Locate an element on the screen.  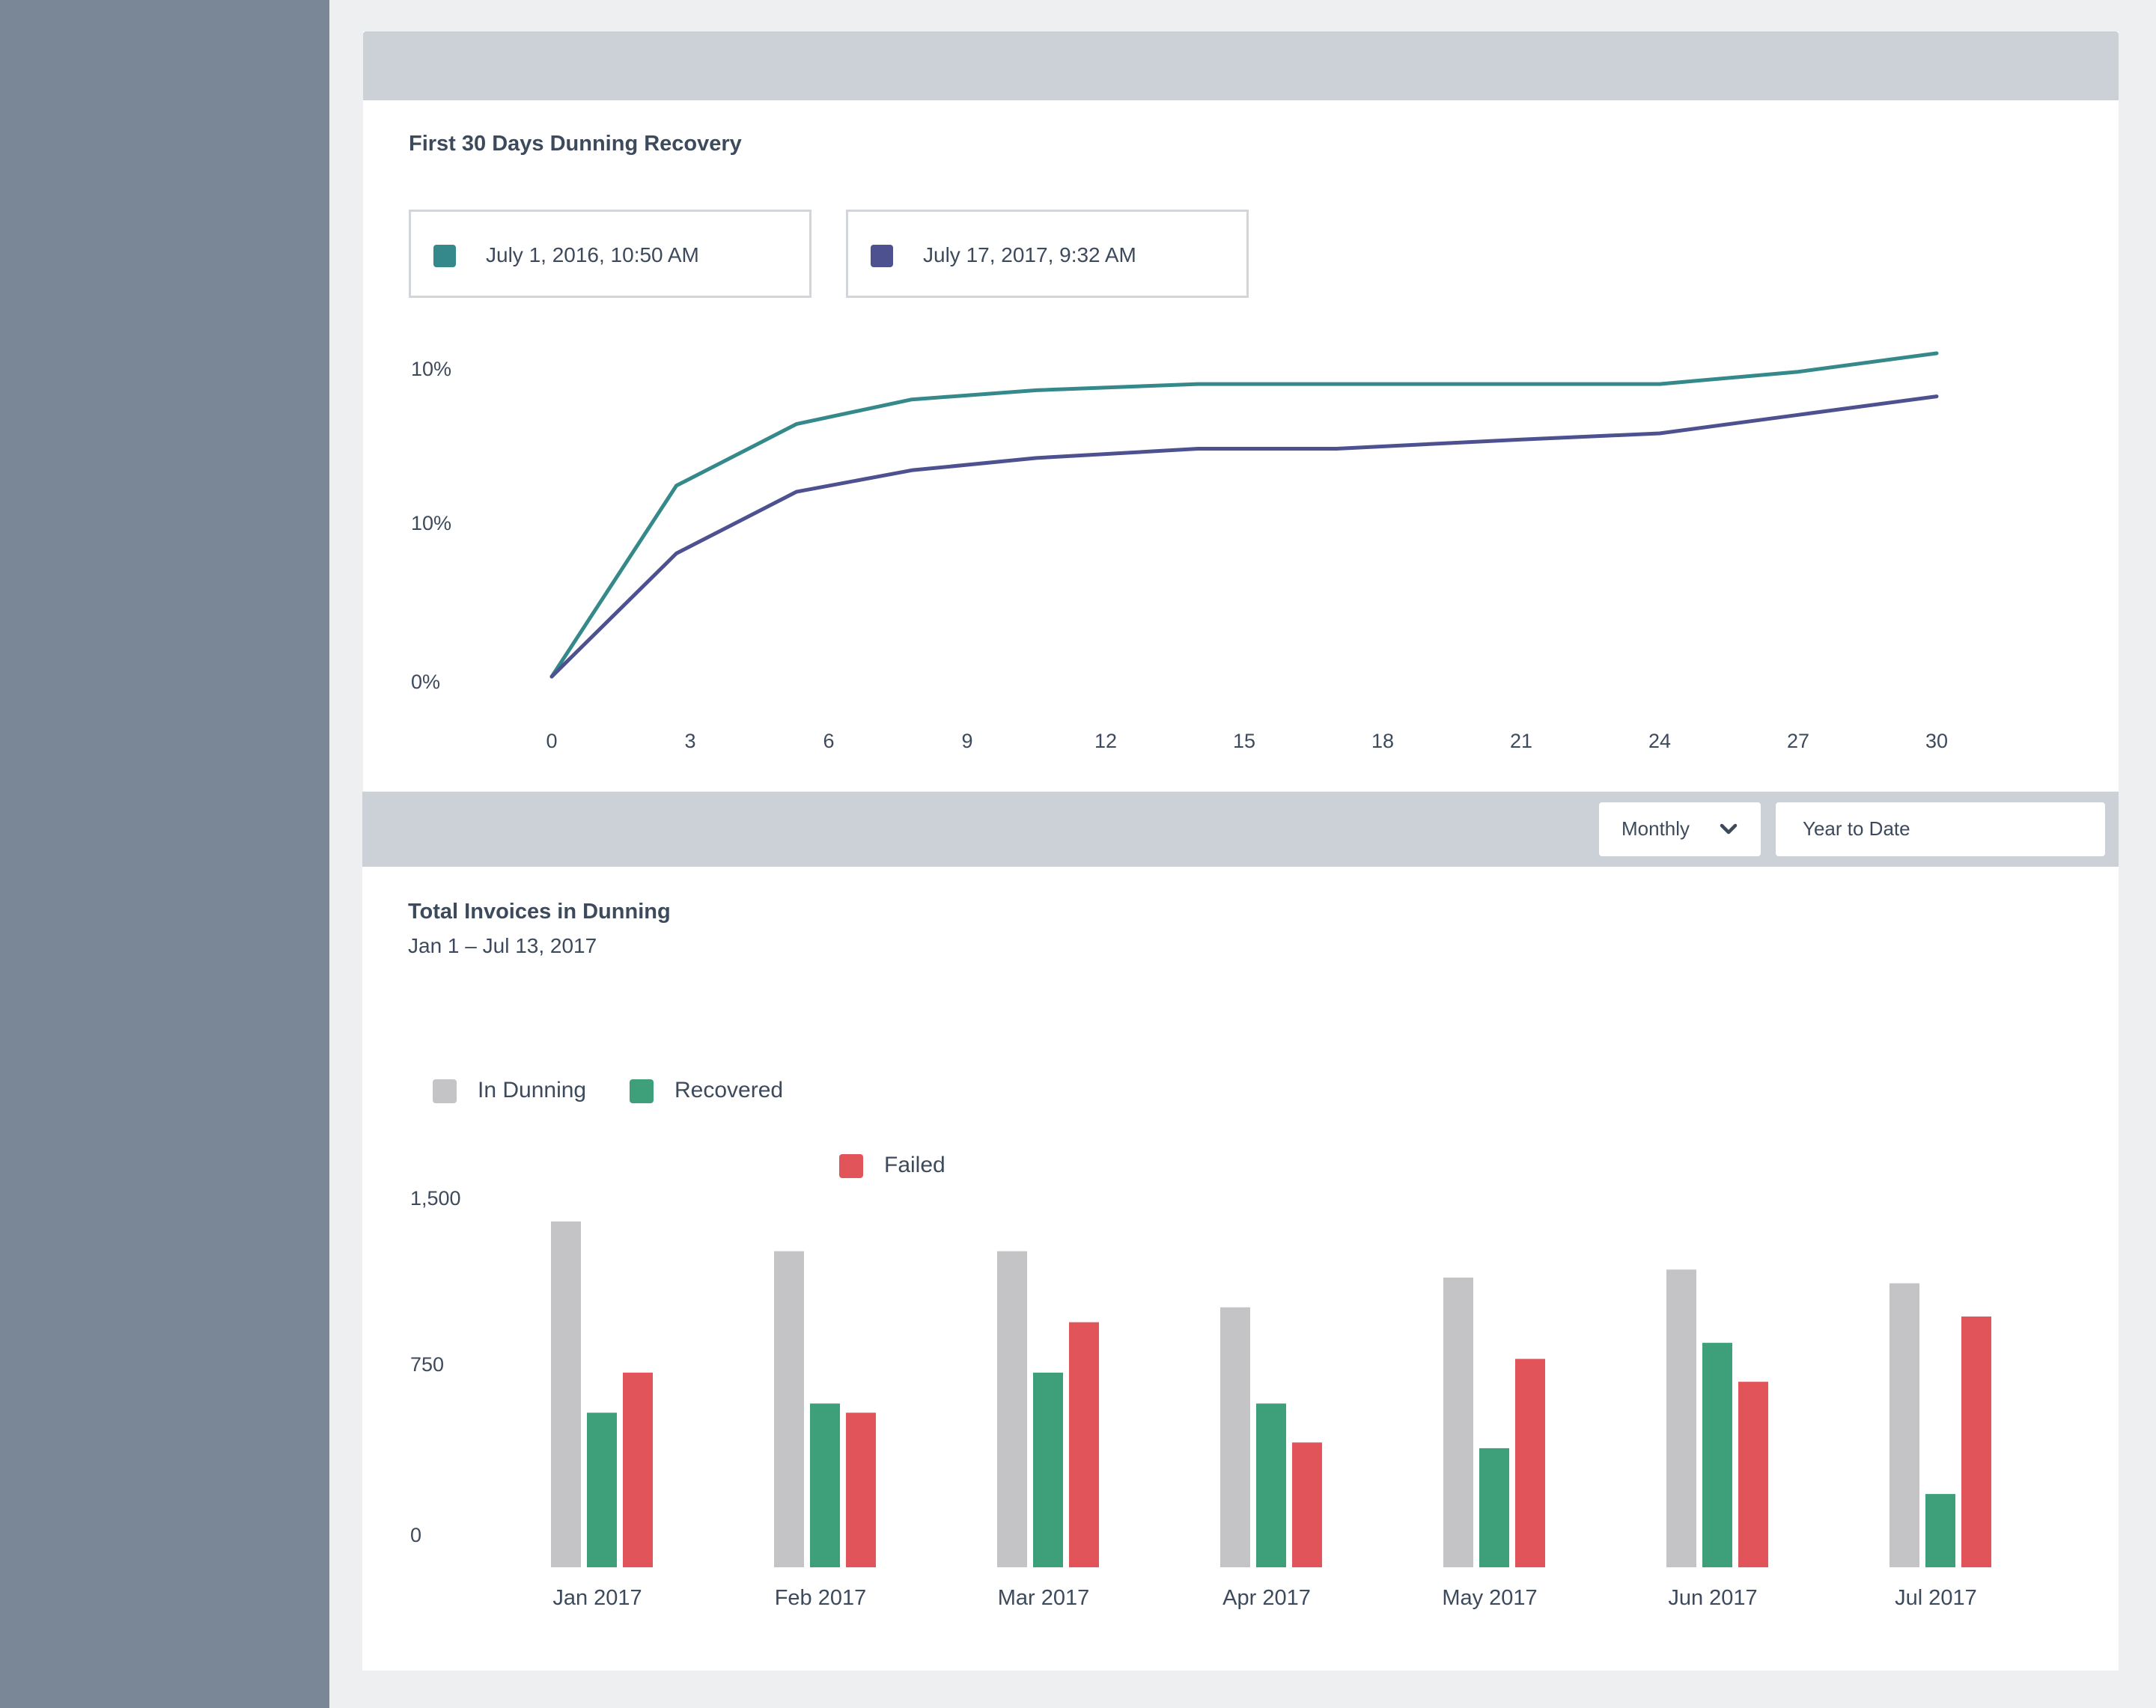
x-tick-label-jan-2017: Jan 2017 is located at coordinates (597, 1598).